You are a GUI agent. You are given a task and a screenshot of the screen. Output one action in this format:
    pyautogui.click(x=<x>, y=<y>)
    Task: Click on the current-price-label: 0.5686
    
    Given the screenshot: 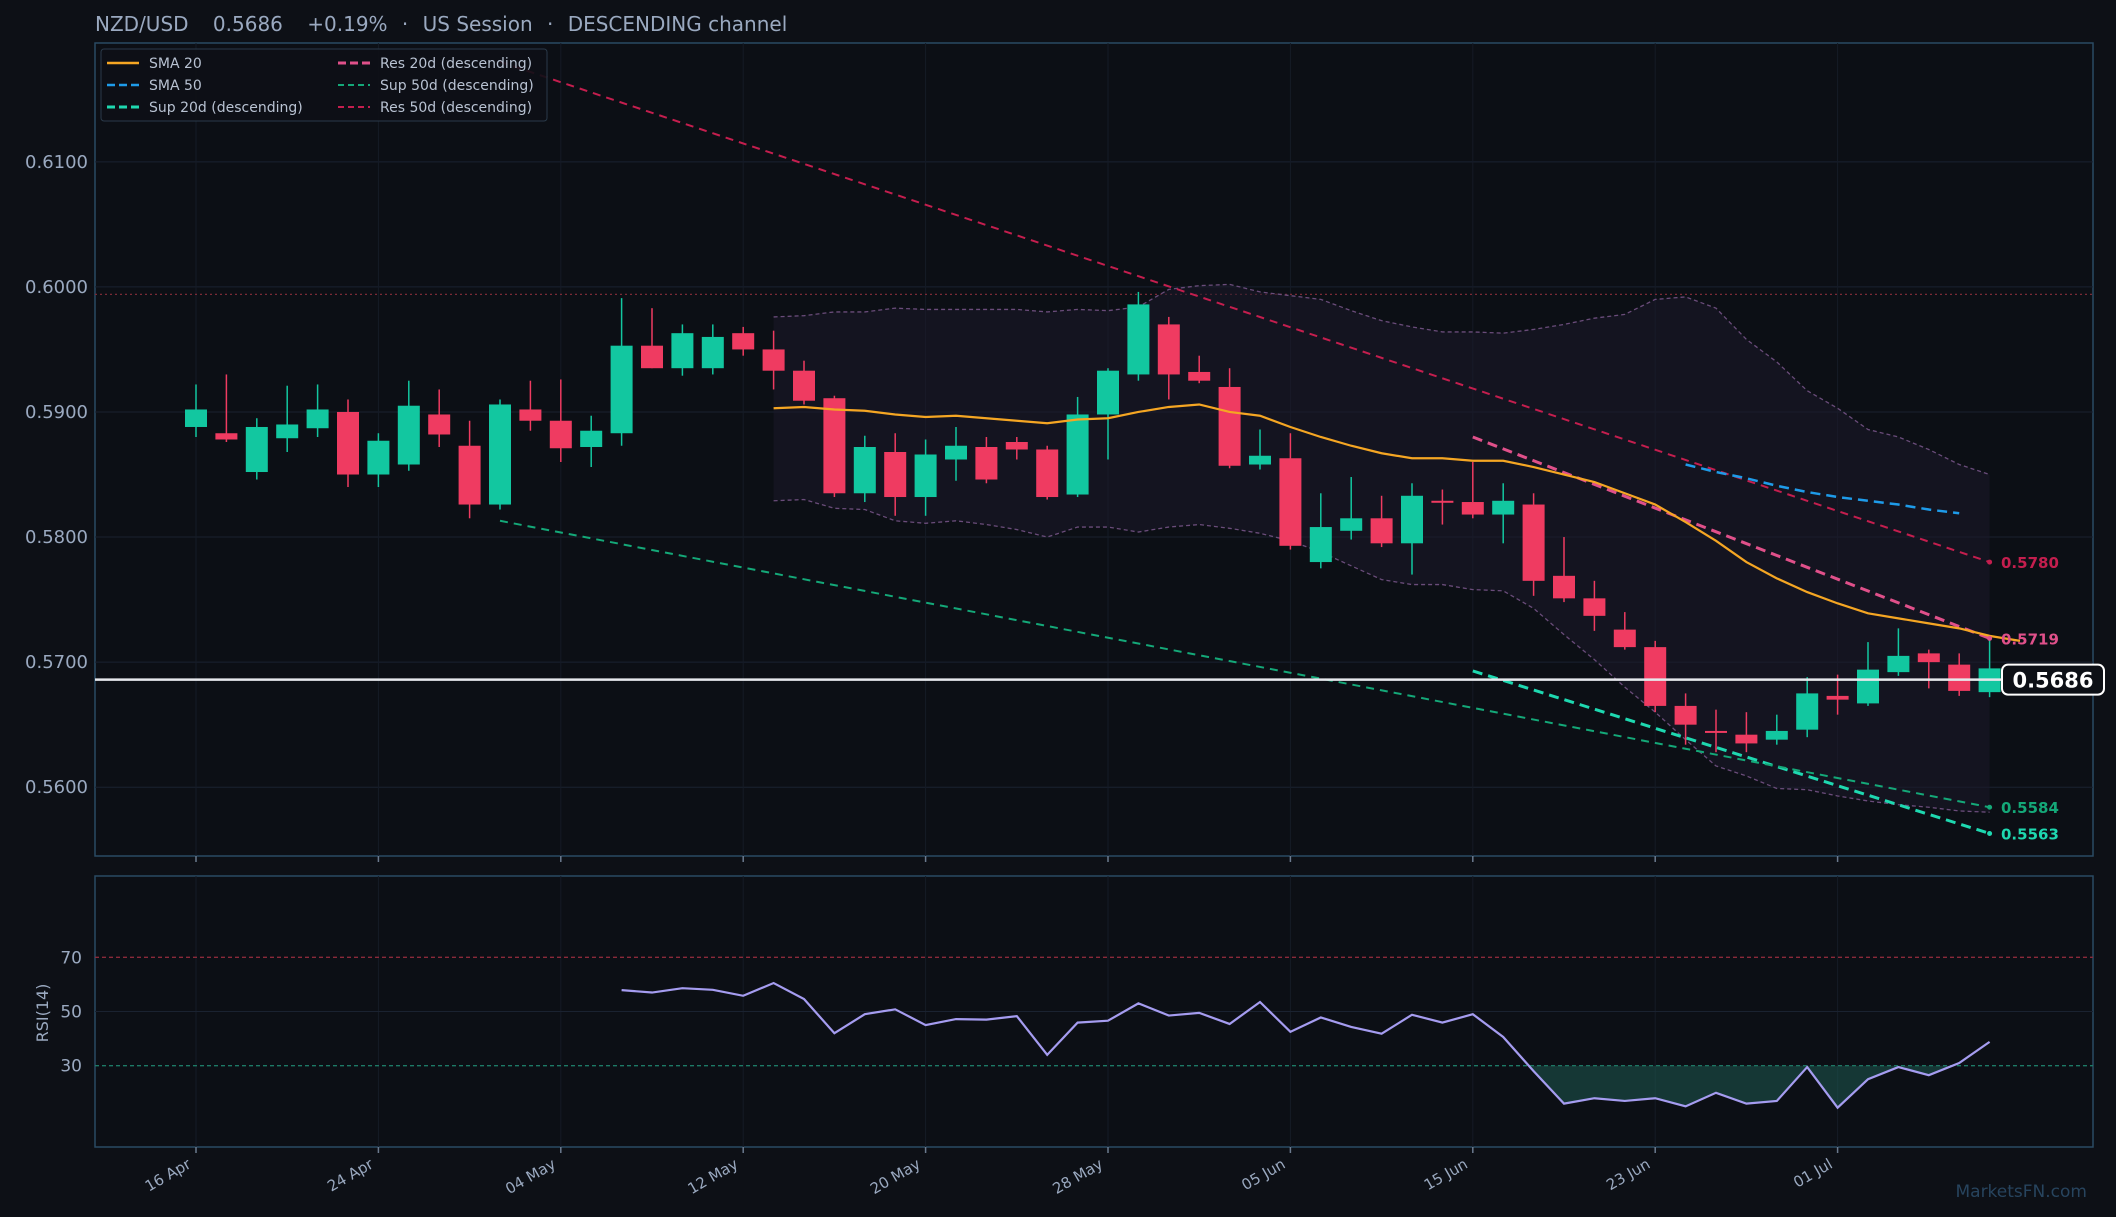 What is the action you would take?
    pyautogui.click(x=2052, y=681)
    